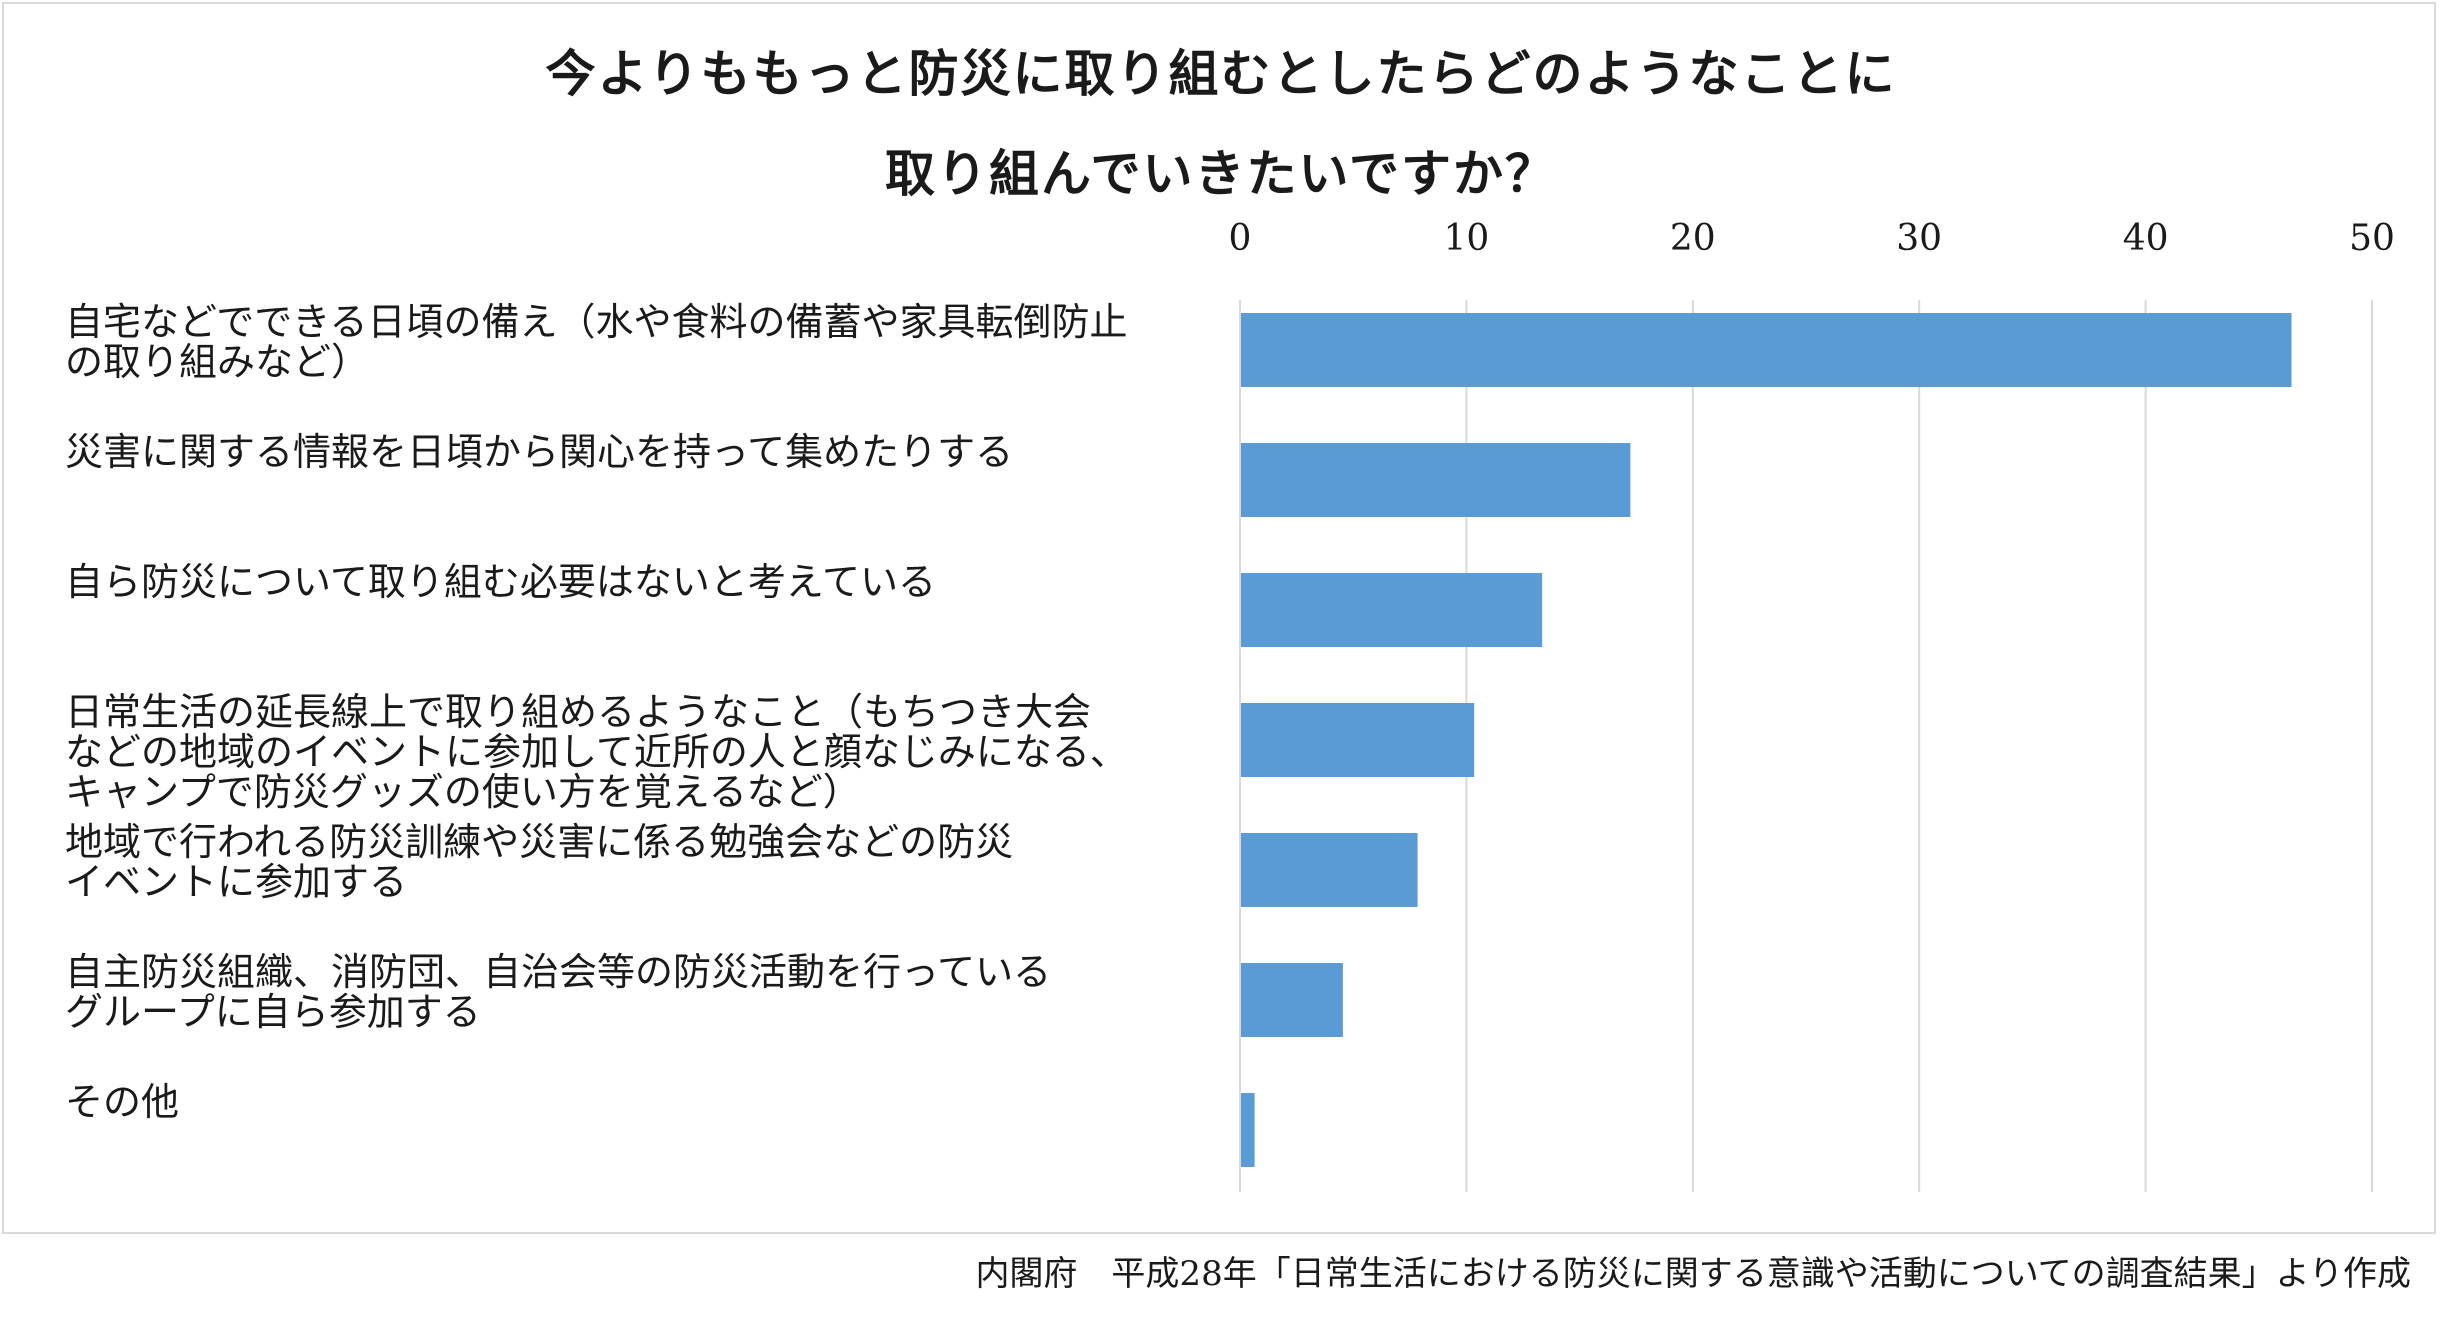 The width and height of the screenshot is (2441, 1326). What do you see at coordinates (1919, 238) in the screenshot?
I see `x-tick-label-30: 30` at bounding box center [1919, 238].